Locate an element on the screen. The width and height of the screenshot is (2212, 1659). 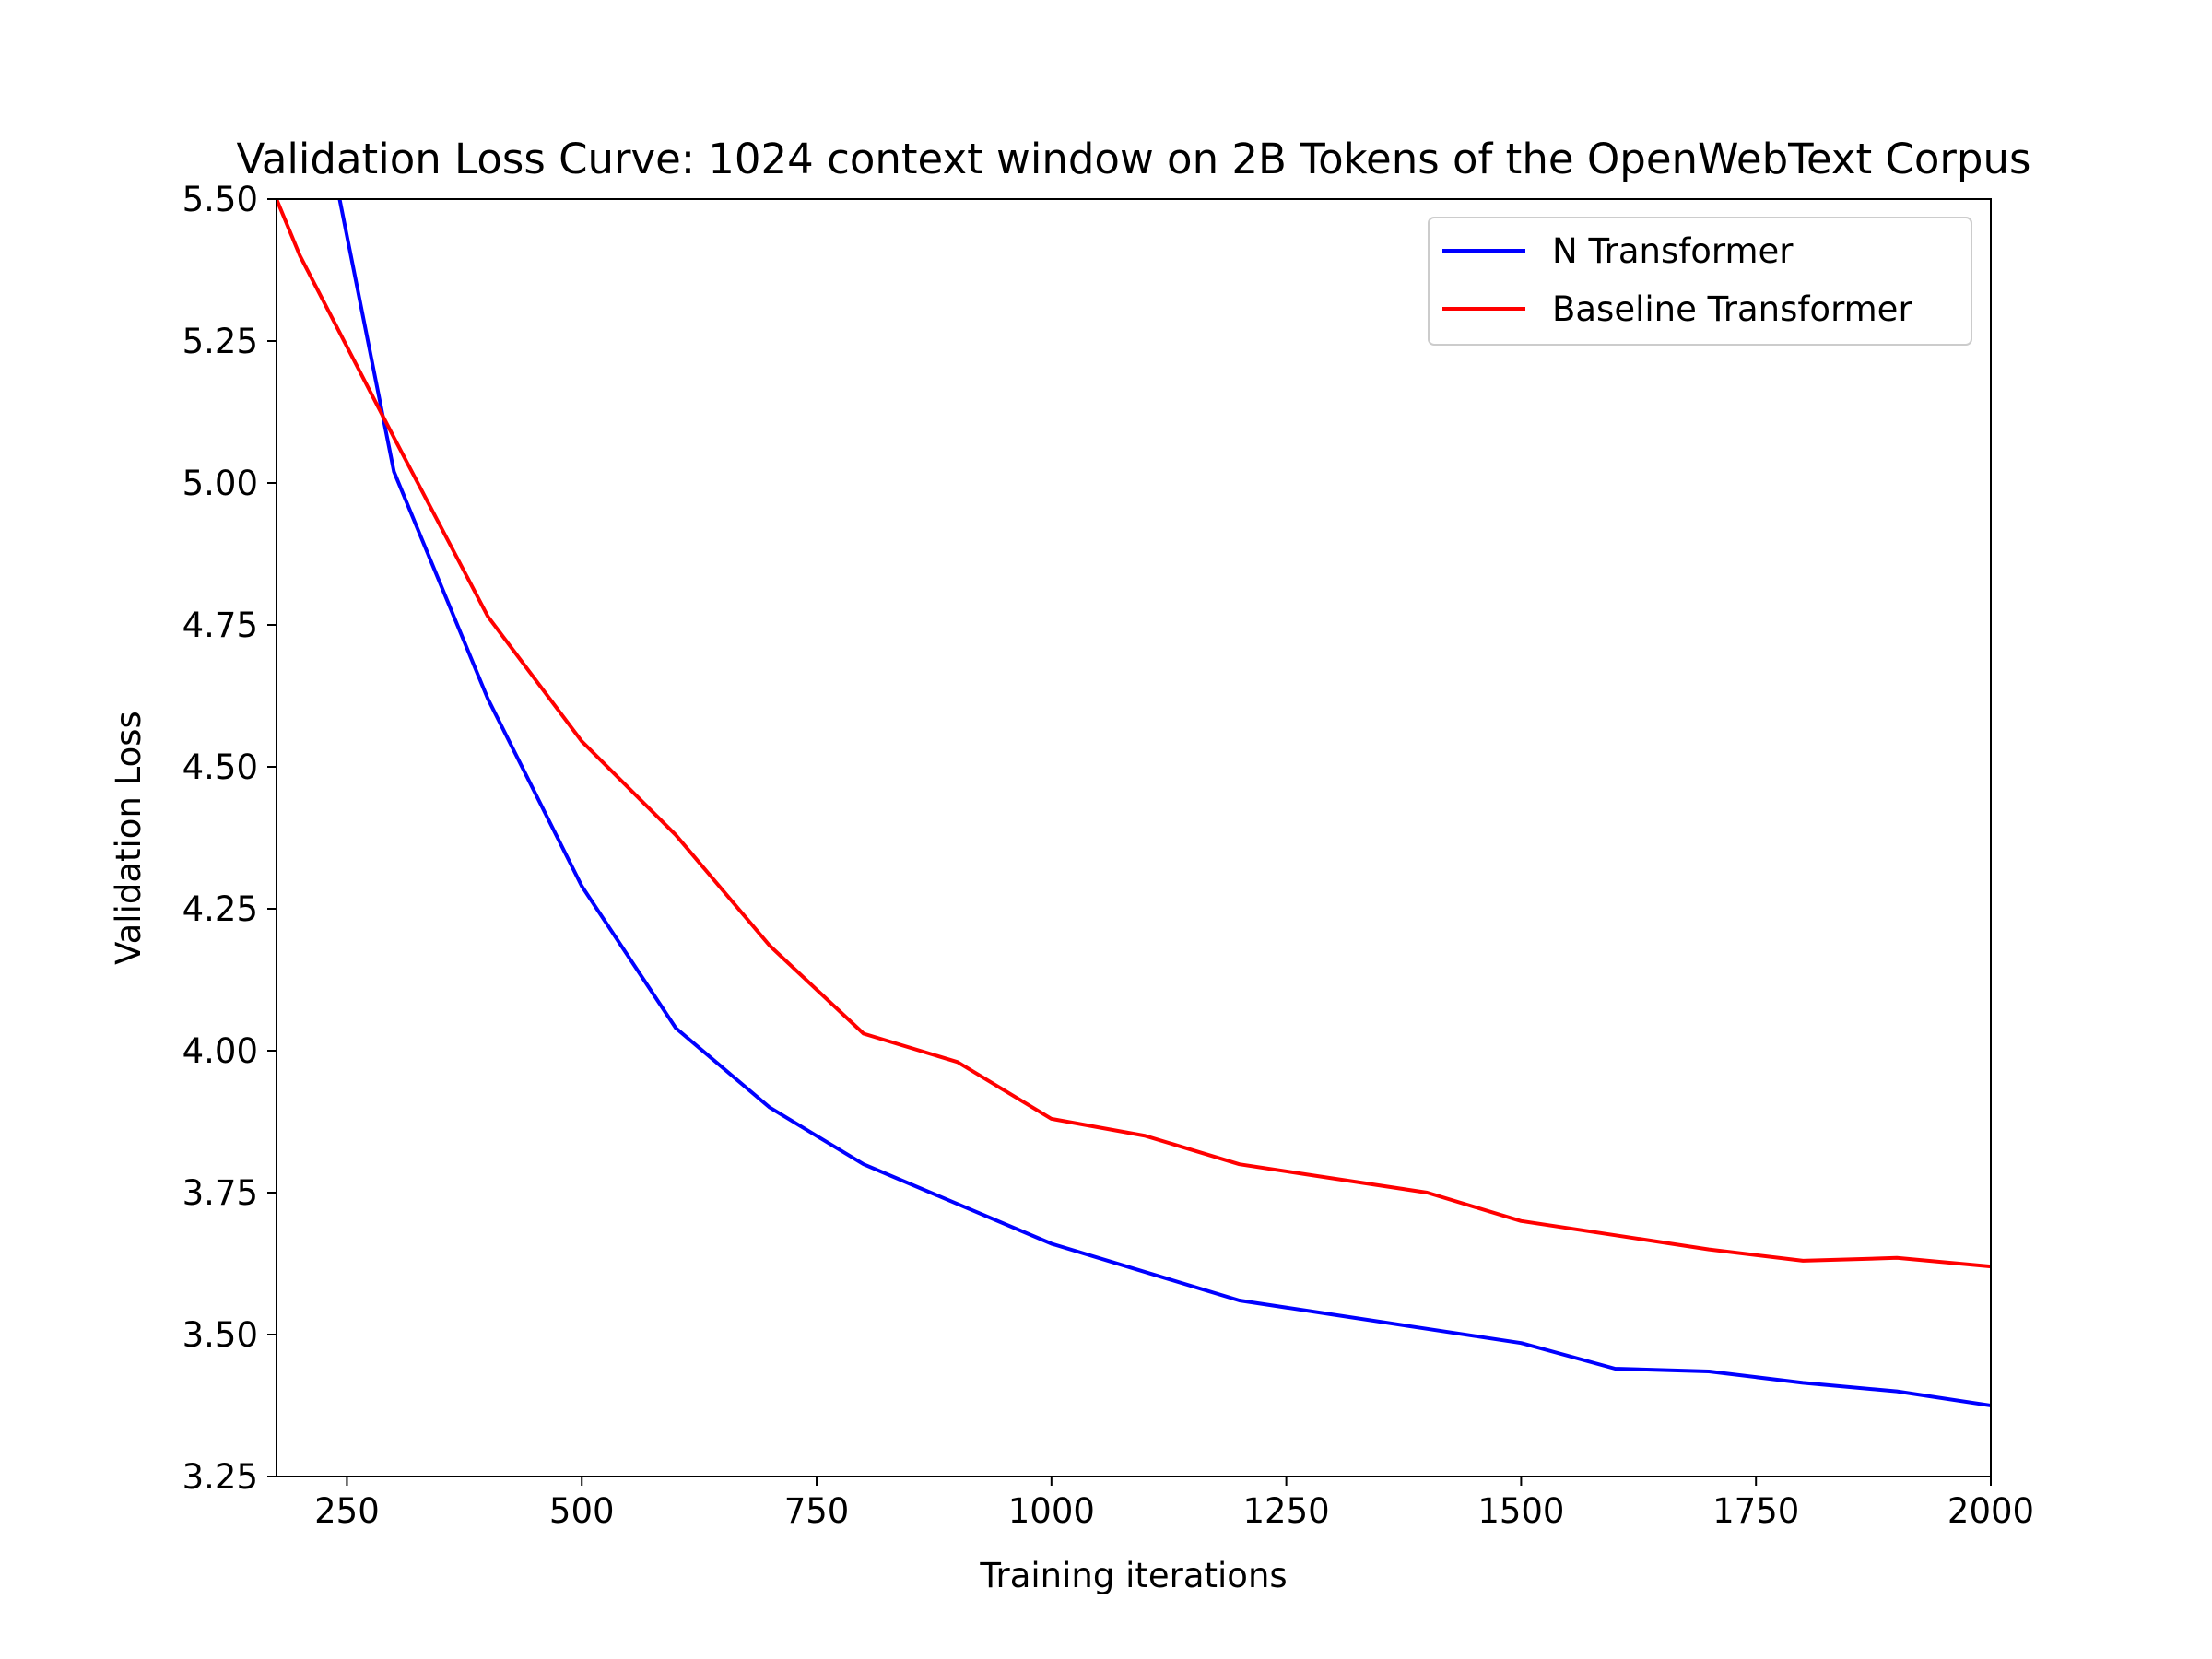
legend-box is located at coordinates (1700, 281).